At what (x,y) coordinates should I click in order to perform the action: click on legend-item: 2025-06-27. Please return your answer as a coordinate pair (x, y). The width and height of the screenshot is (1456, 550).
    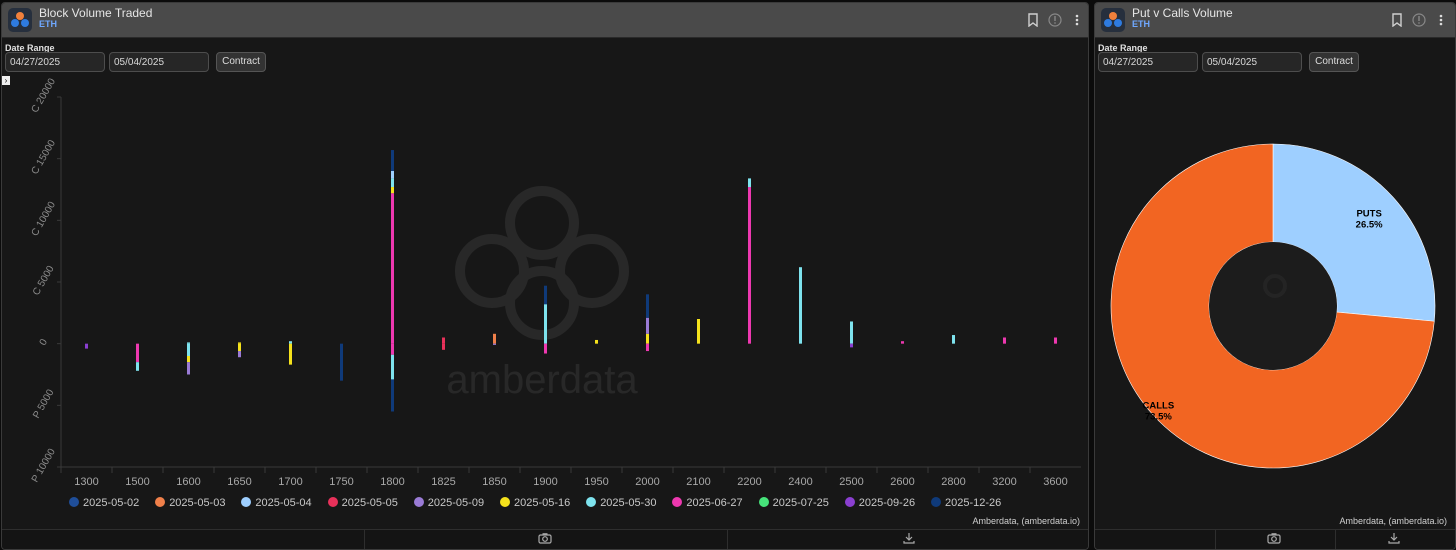
    Looking at the image, I should click on (707, 505).